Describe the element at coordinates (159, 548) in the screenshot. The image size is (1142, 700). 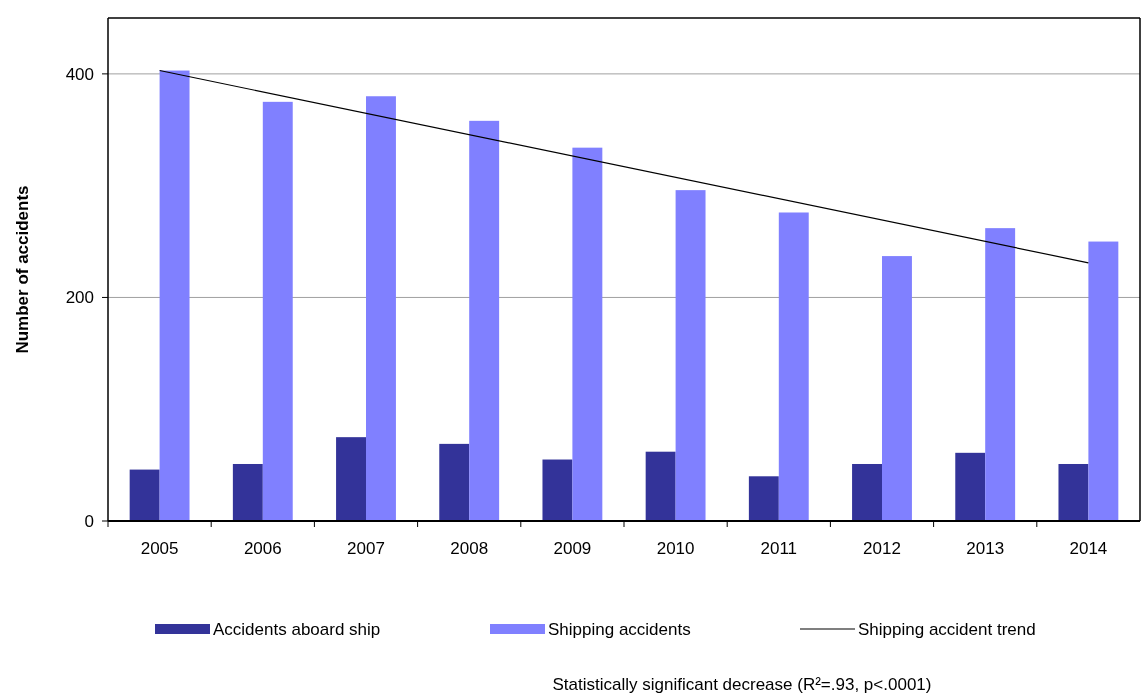
I see `x-tick-label: 2005` at that location.